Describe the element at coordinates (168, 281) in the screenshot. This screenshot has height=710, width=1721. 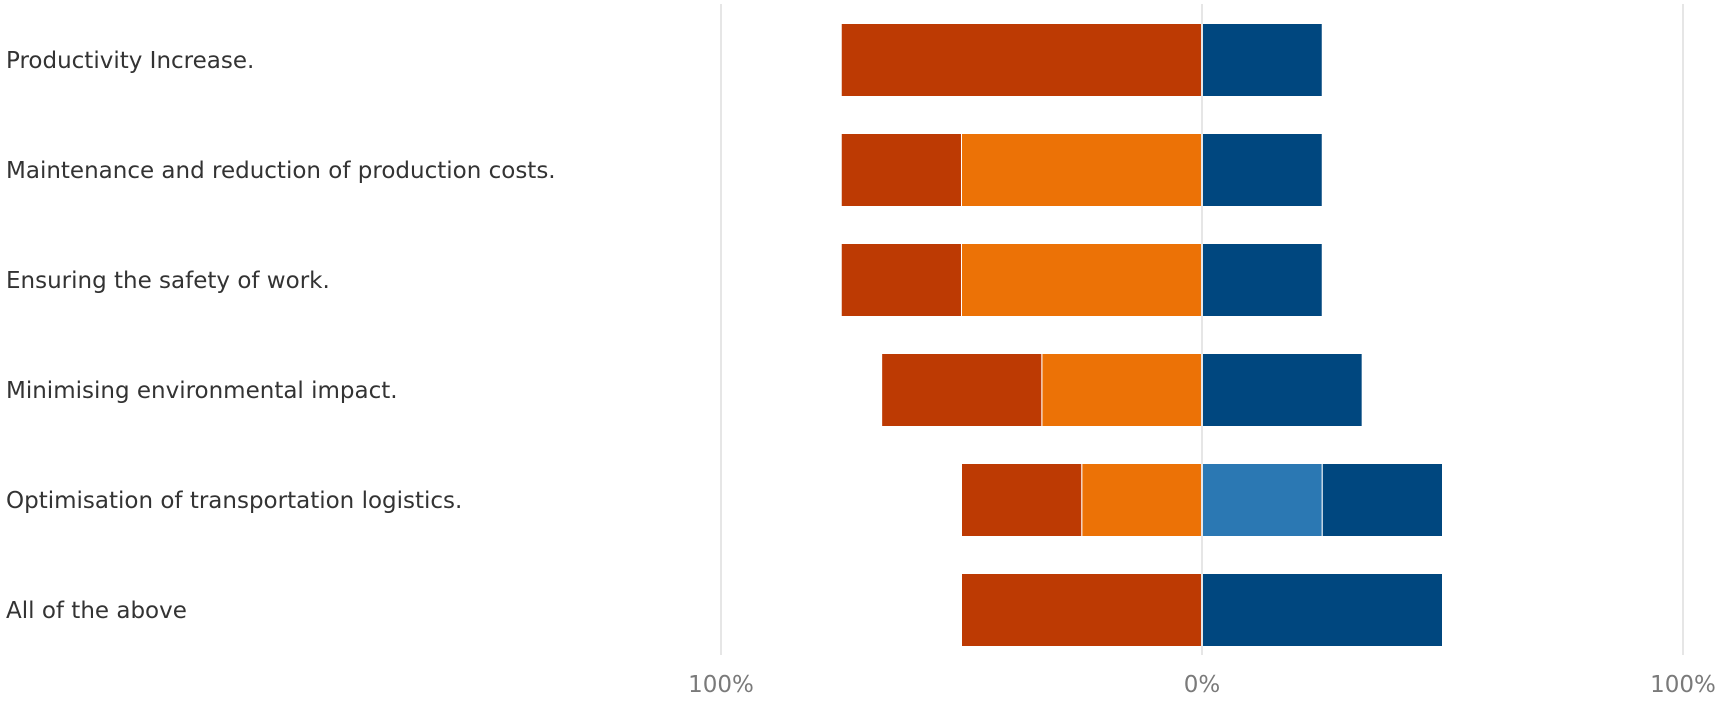
I see `category-label: Ensuring the safety of work.` at that location.